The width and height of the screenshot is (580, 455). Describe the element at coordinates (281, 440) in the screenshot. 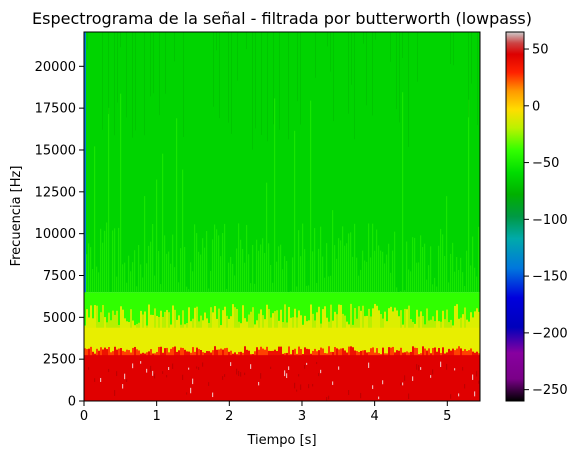

I see `x-axis-label: Tiempo [s]` at that location.